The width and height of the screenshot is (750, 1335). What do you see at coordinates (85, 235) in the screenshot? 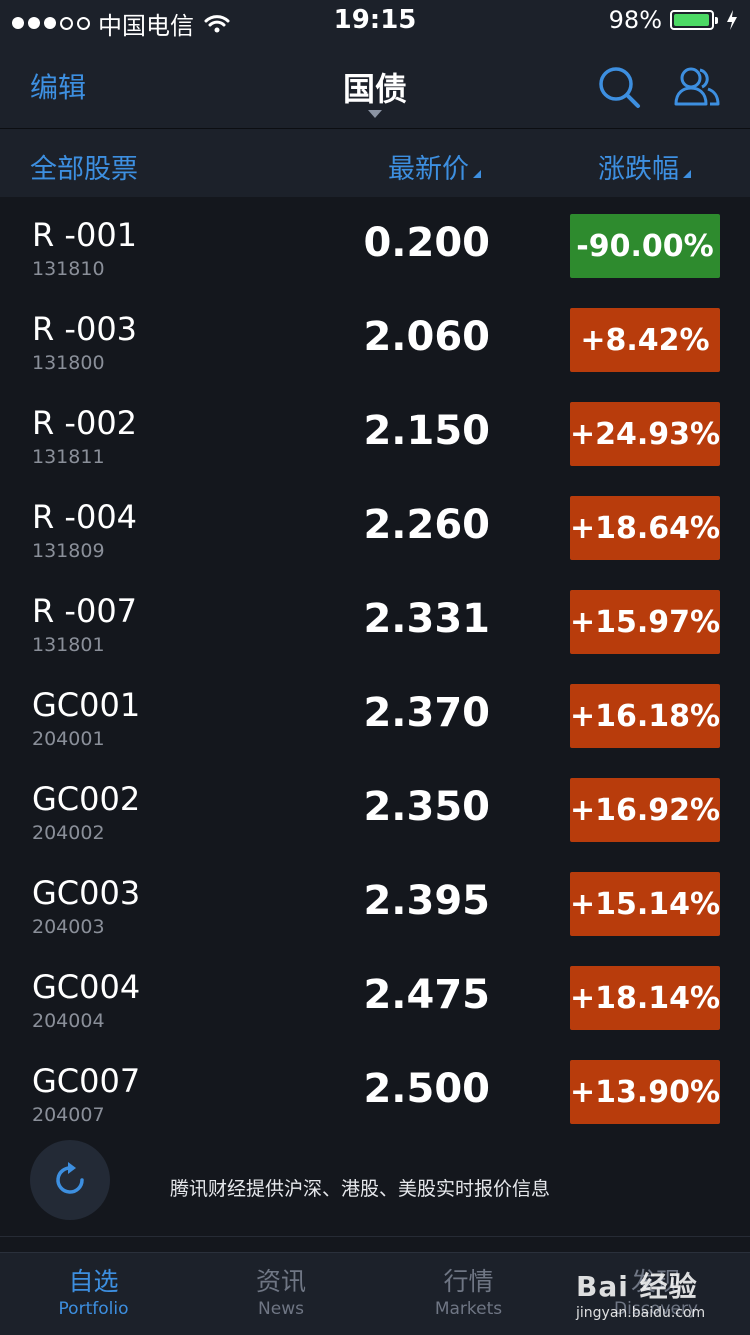
I see `stock-name: R -001` at bounding box center [85, 235].